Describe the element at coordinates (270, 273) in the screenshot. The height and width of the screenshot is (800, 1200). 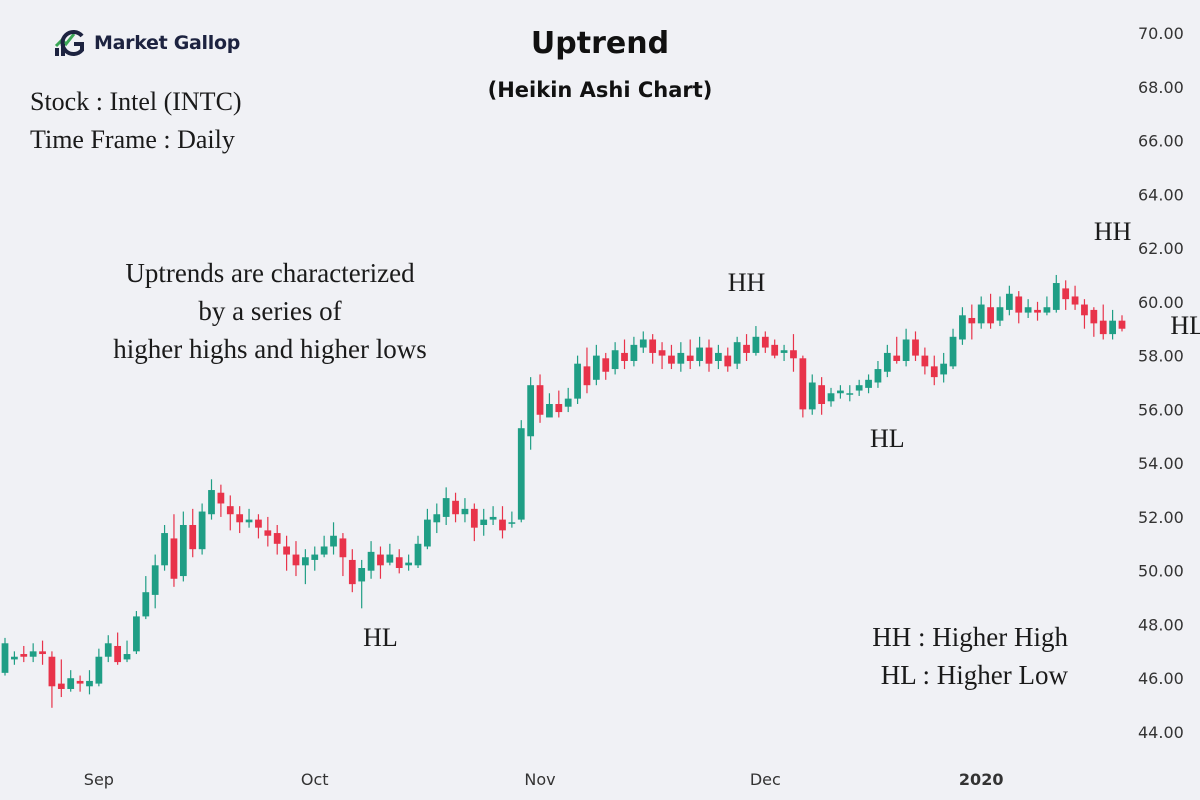
I see `description-line: Uptrends are characterized` at that location.